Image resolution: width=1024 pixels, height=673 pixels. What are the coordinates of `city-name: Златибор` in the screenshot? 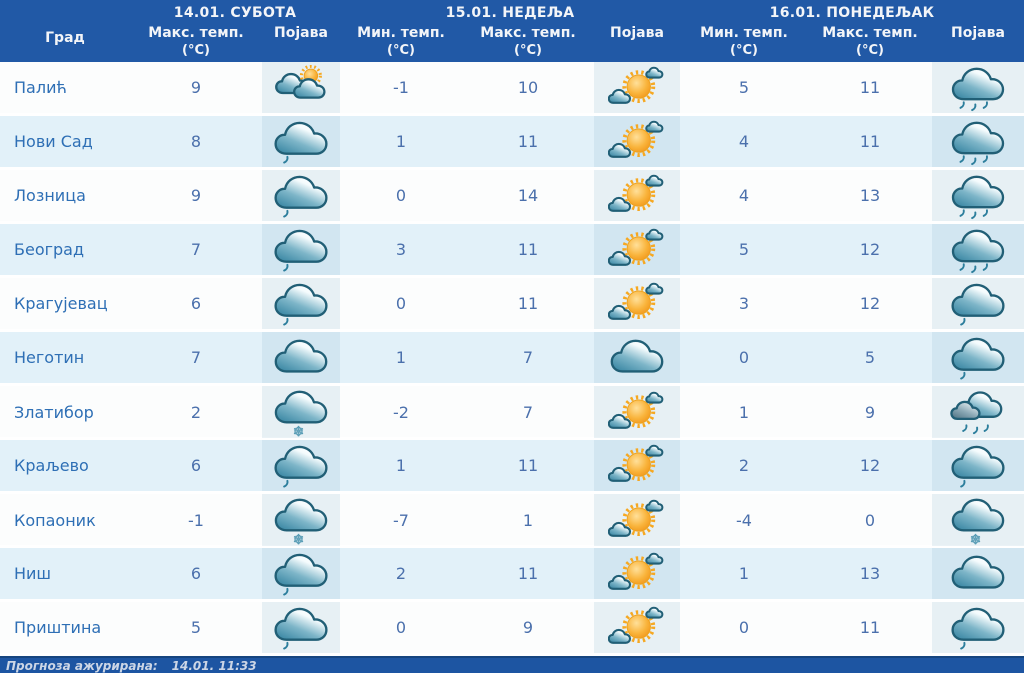 It's located at (54, 412).